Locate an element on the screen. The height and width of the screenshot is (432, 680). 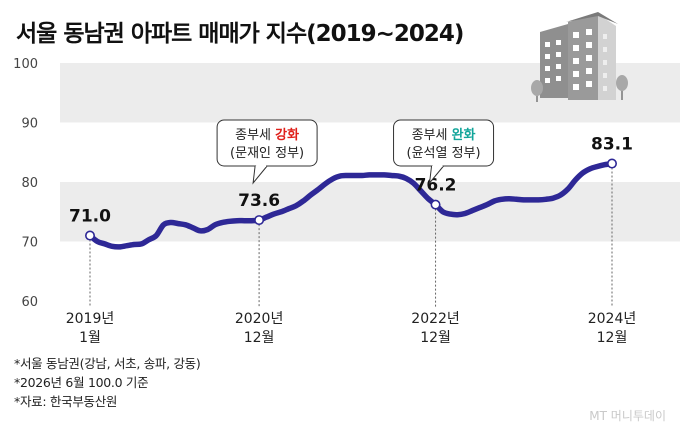
y-tick-label: 80 is located at coordinates (29, 183).